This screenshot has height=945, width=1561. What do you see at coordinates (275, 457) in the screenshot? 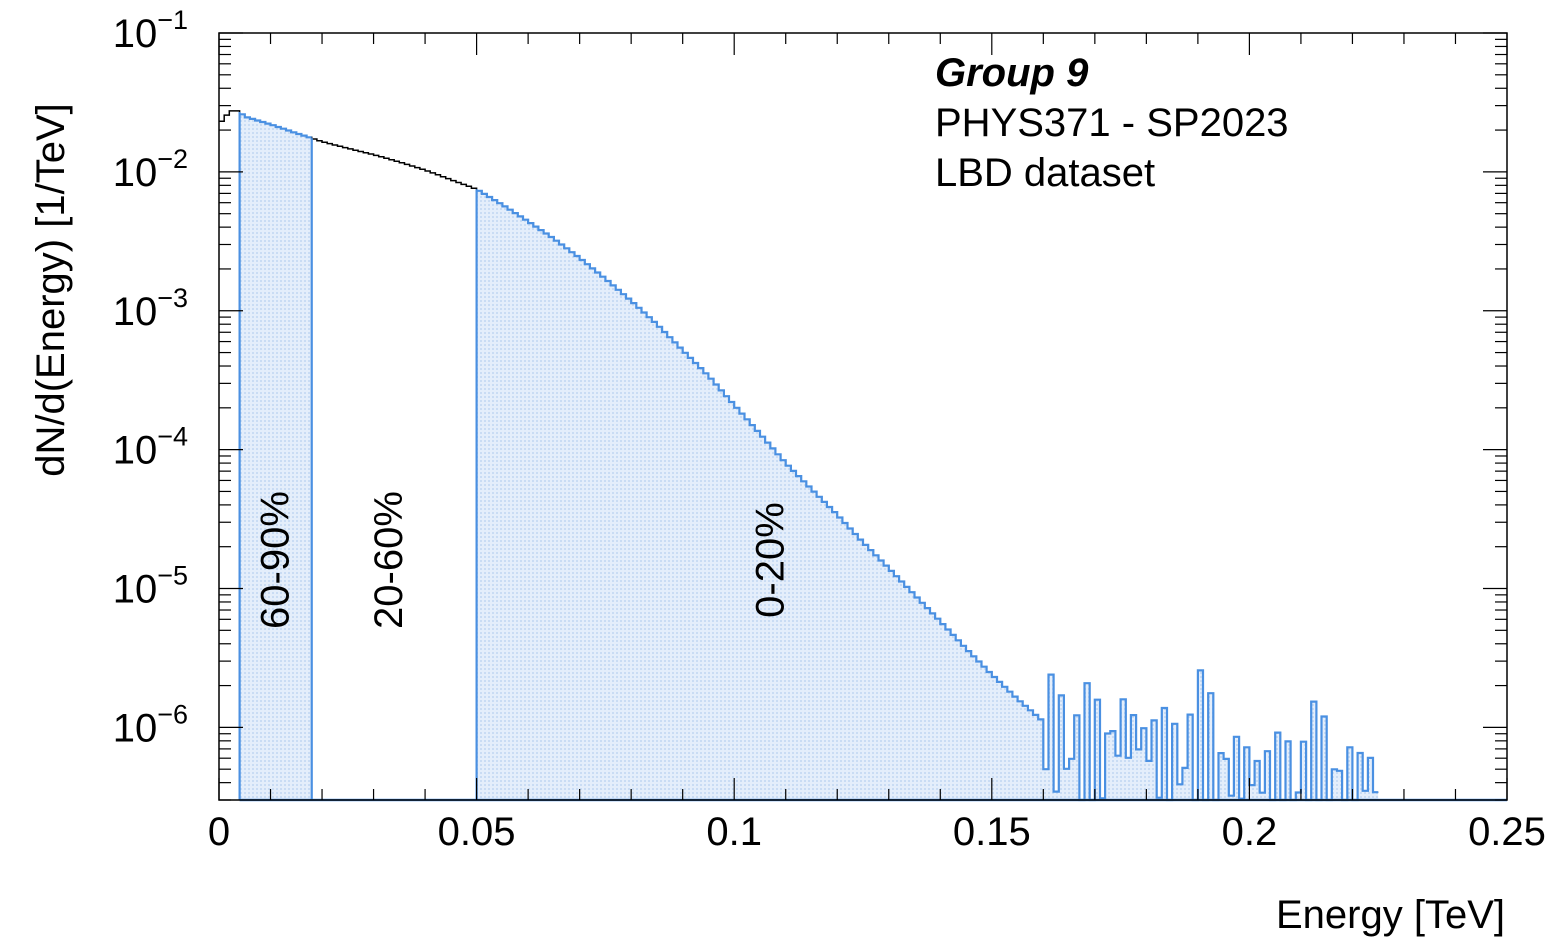
I see `band-fill` at bounding box center [275, 457].